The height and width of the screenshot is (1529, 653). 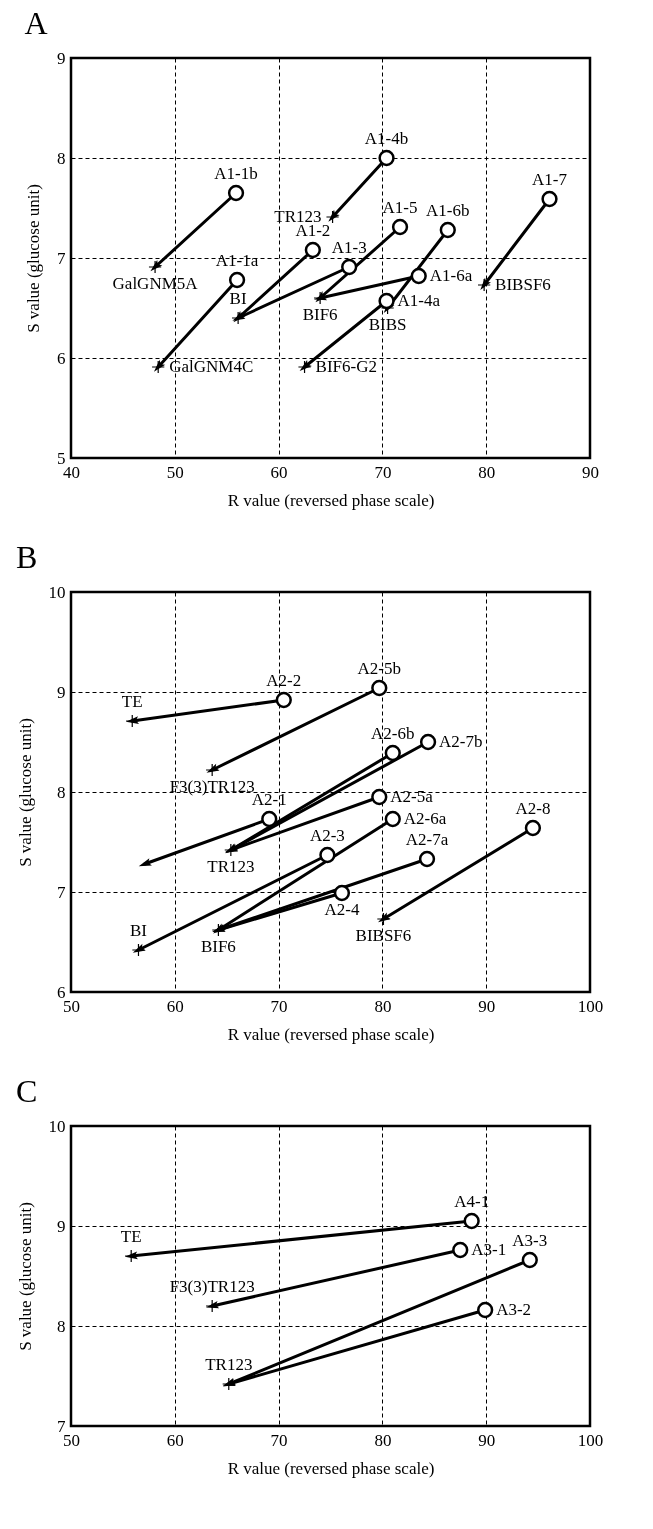 I want to click on chart-title: C, so click(x=27, y=1091).